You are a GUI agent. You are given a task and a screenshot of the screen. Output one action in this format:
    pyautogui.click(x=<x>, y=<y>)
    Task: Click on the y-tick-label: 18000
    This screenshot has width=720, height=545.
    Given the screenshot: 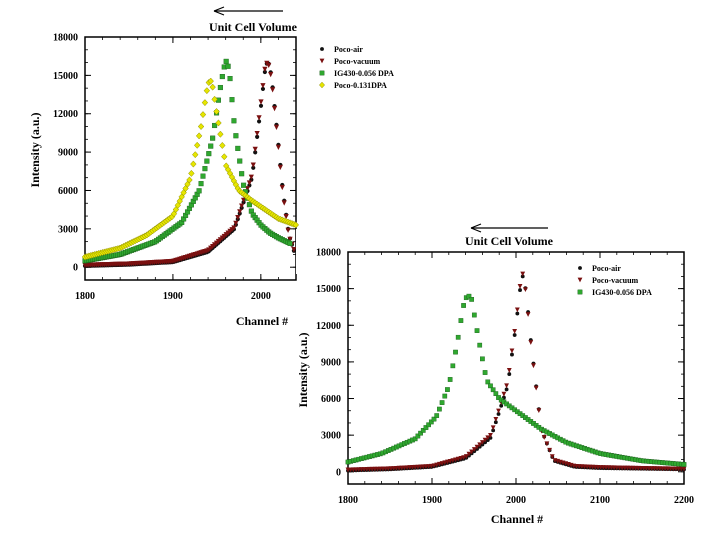 What is the action you would take?
    pyautogui.click(x=65, y=38)
    